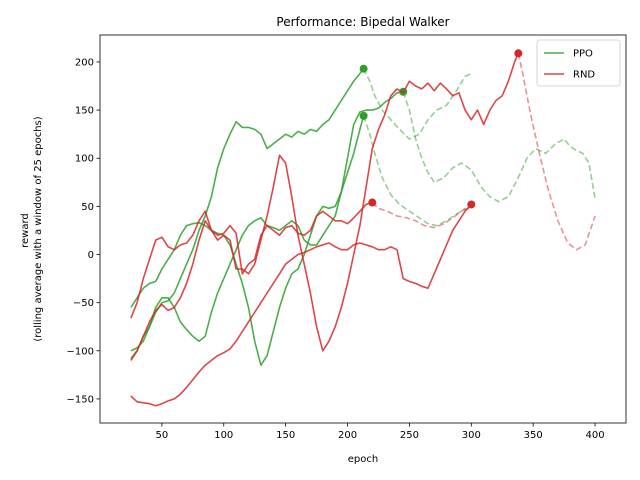 Image resolution: width=640 pixels, height=480 pixels. I want to click on y-tick-label: −100, so click(80, 351).